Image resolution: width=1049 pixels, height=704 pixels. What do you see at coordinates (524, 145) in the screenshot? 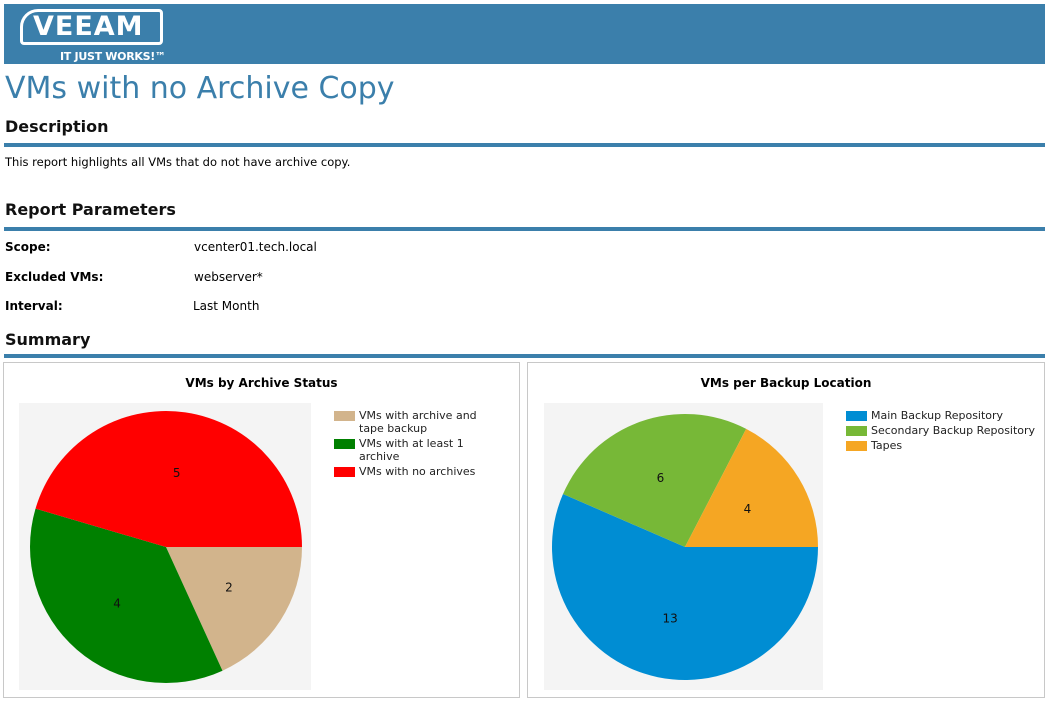
I see `description-divider` at bounding box center [524, 145].